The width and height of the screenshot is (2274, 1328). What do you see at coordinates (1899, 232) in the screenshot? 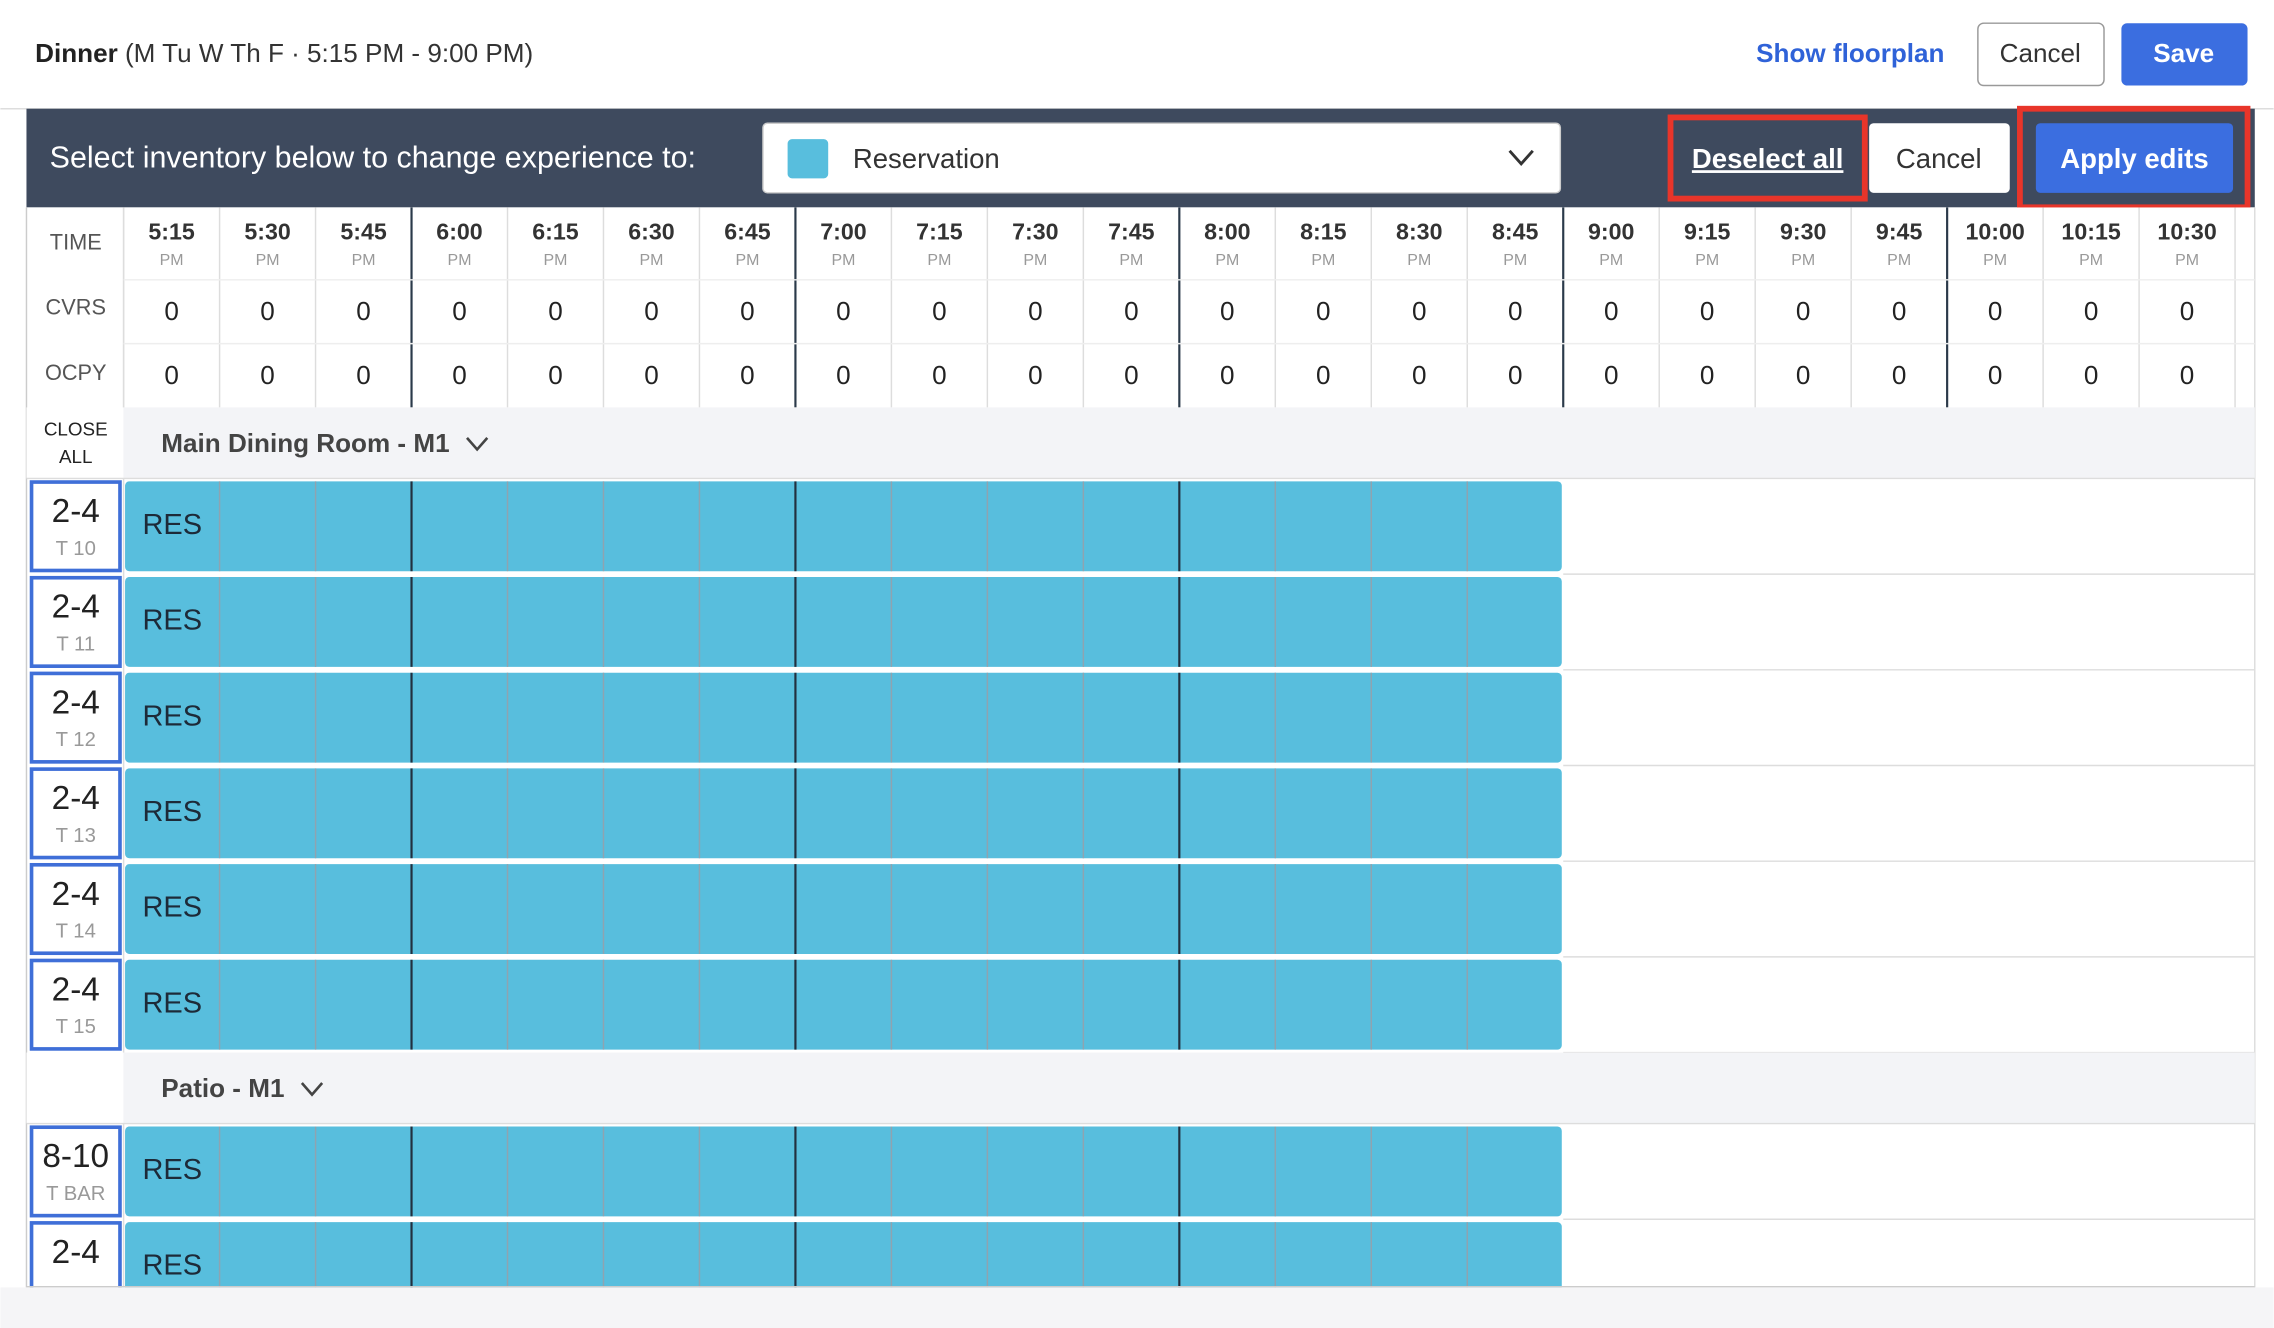
I see `time-label: 9:45` at bounding box center [1899, 232].